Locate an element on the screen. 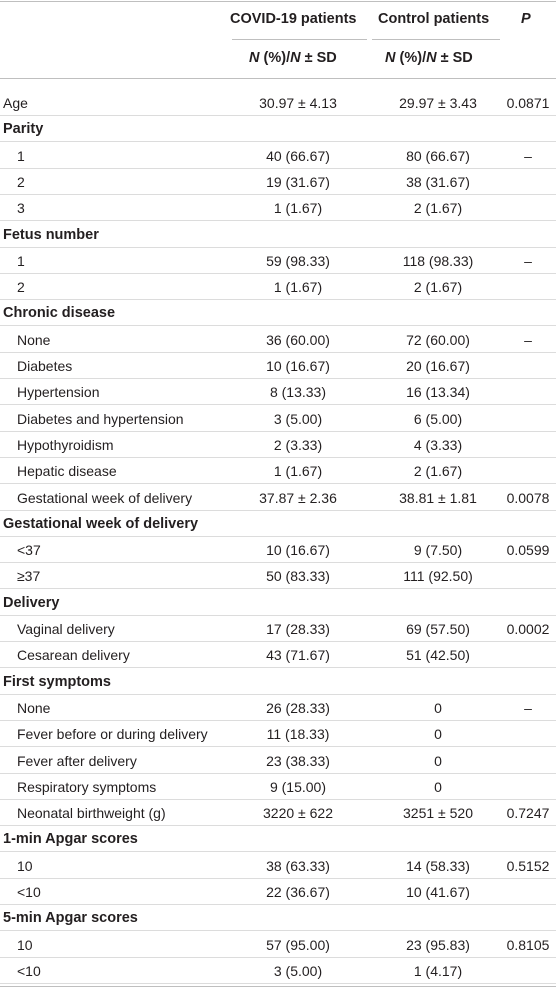 Image resolution: width=556 pixels, height=987 pixels. table-row: Diabetes 10 (16.67) 20 (16.67) is located at coordinates (278, 366).